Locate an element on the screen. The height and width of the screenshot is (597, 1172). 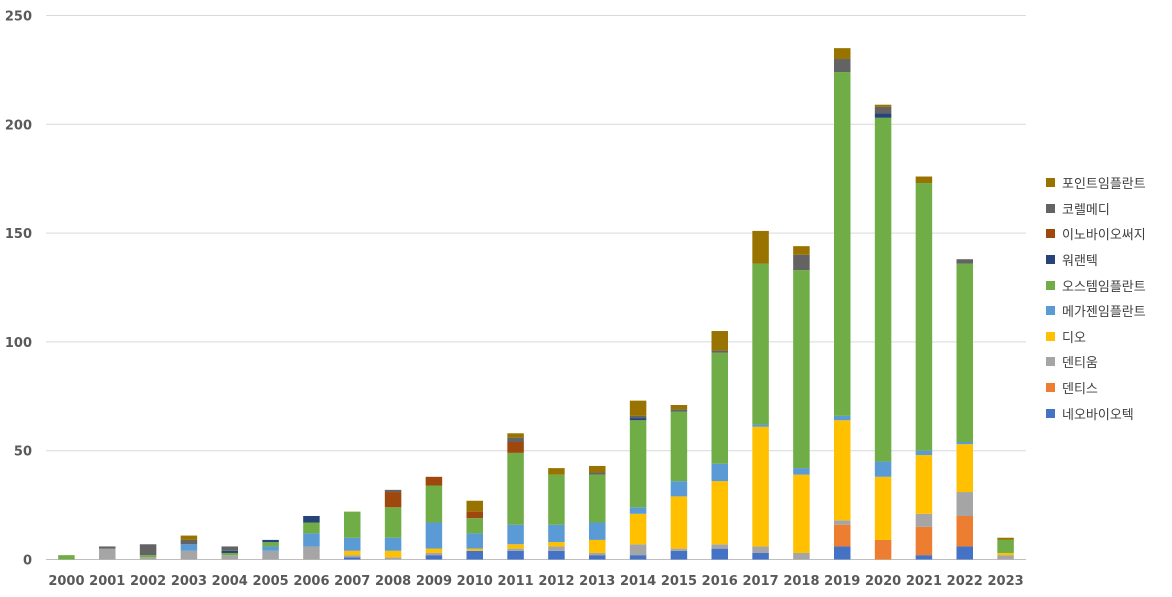
legend-label: 이노바이오써지 is located at coordinates (1104, 236).